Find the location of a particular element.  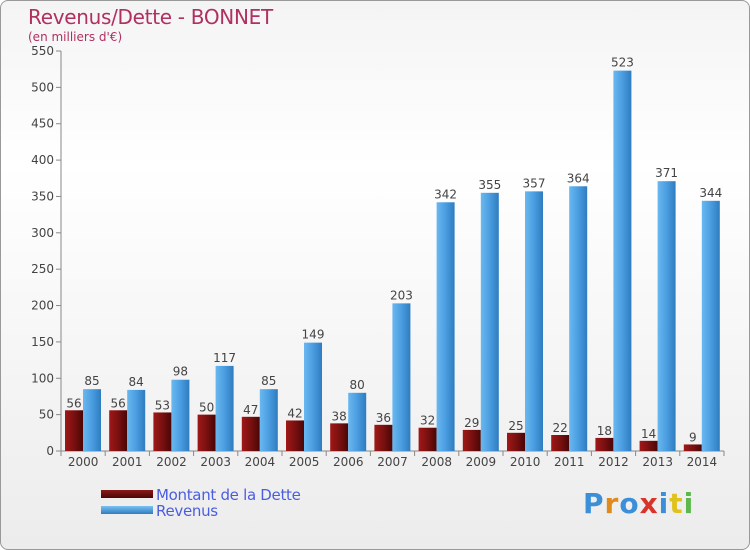

y-tick-label: 250 is located at coordinates (42, 269).